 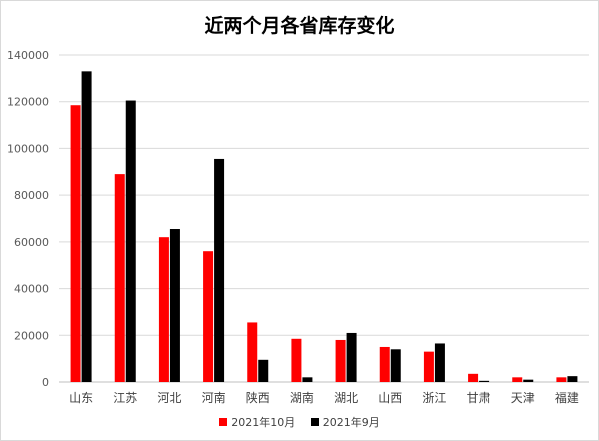 I want to click on x-tick-label: 河南, so click(x=214, y=397).